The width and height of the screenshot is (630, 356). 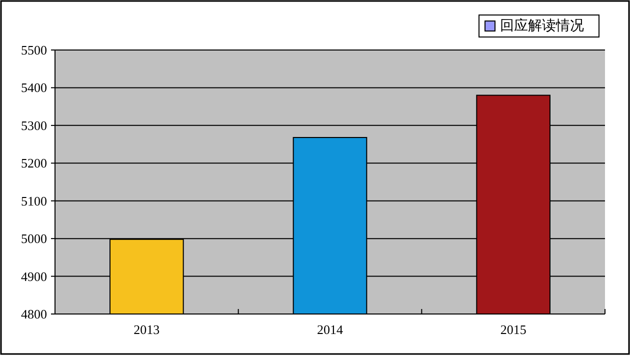 What do you see at coordinates (34, 50) in the screenshot?
I see `y-tick-label: 5500` at bounding box center [34, 50].